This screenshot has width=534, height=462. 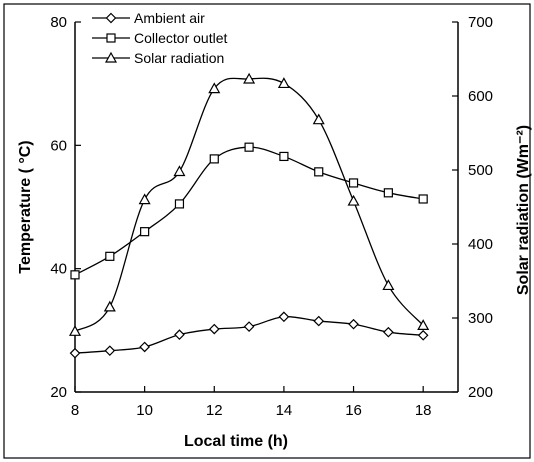 What do you see at coordinates (523, 210) in the screenshot?
I see `right-y-axis-title: Solar radiation (Wm⁻²)` at bounding box center [523, 210].